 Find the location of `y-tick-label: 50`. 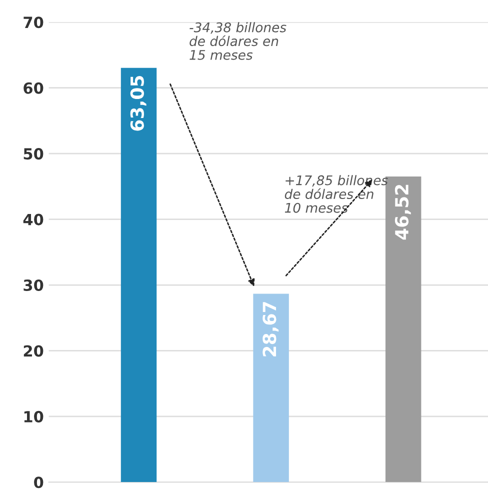

y-tick-label: 50 is located at coordinates (34, 154).